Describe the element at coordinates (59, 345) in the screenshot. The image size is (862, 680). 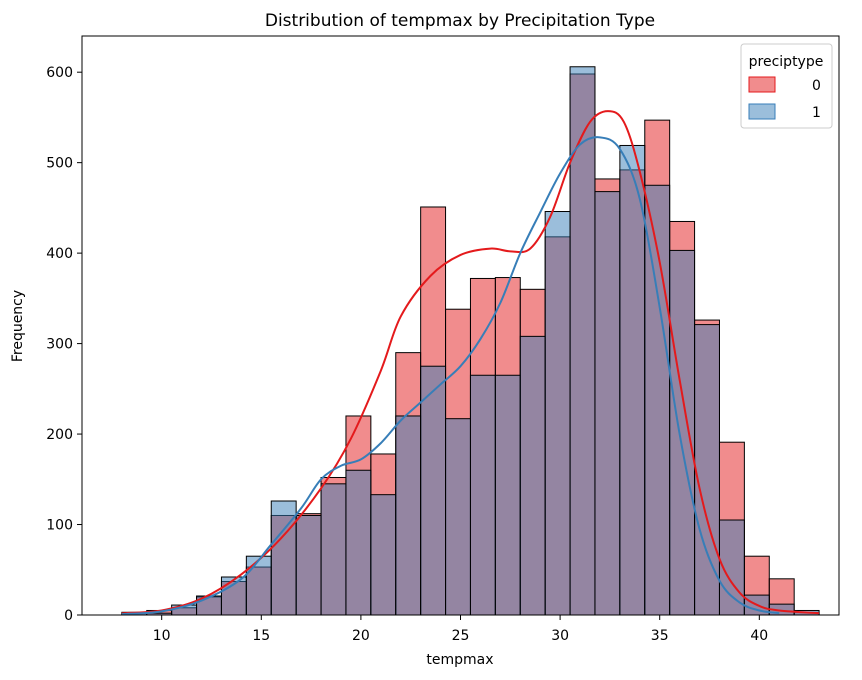
I see `y-tick-label: 300` at that location.